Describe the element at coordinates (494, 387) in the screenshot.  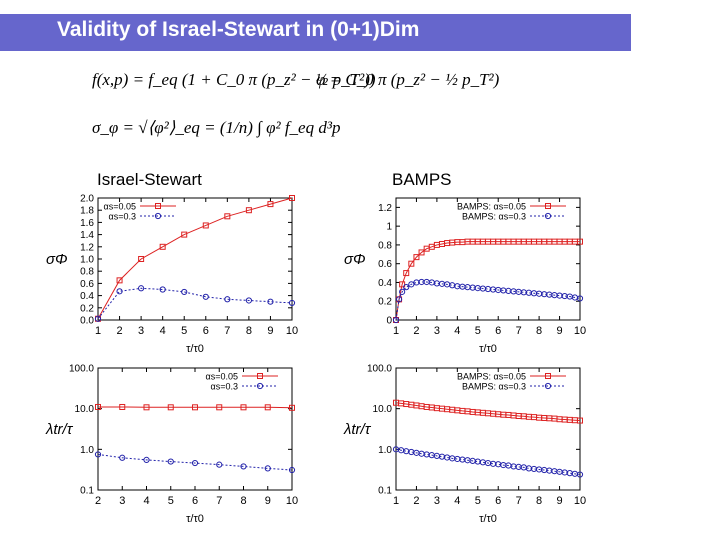
I see `legend-label: BAMPS: αs=0.3` at that location.